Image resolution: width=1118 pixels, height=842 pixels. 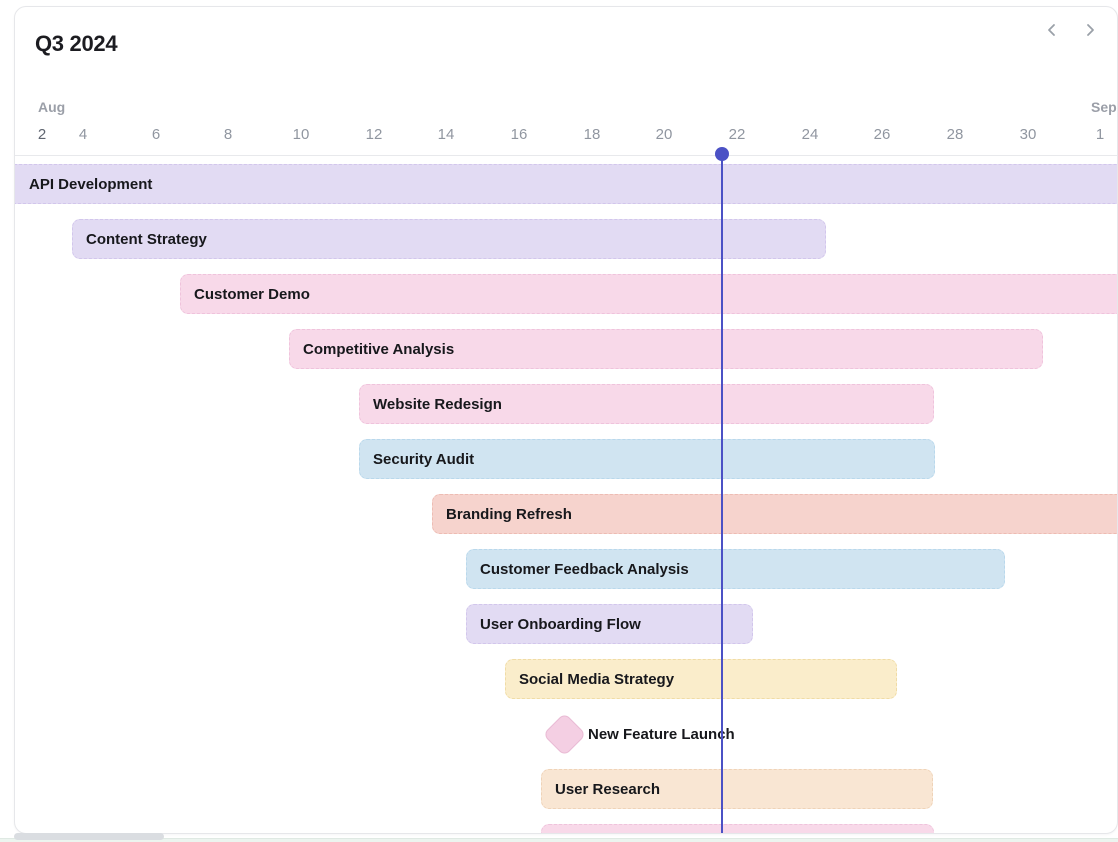 What do you see at coordinates (424, 459) in the screenshot?
I see `task-label: Security Audit` at bounding box center [424, 459].